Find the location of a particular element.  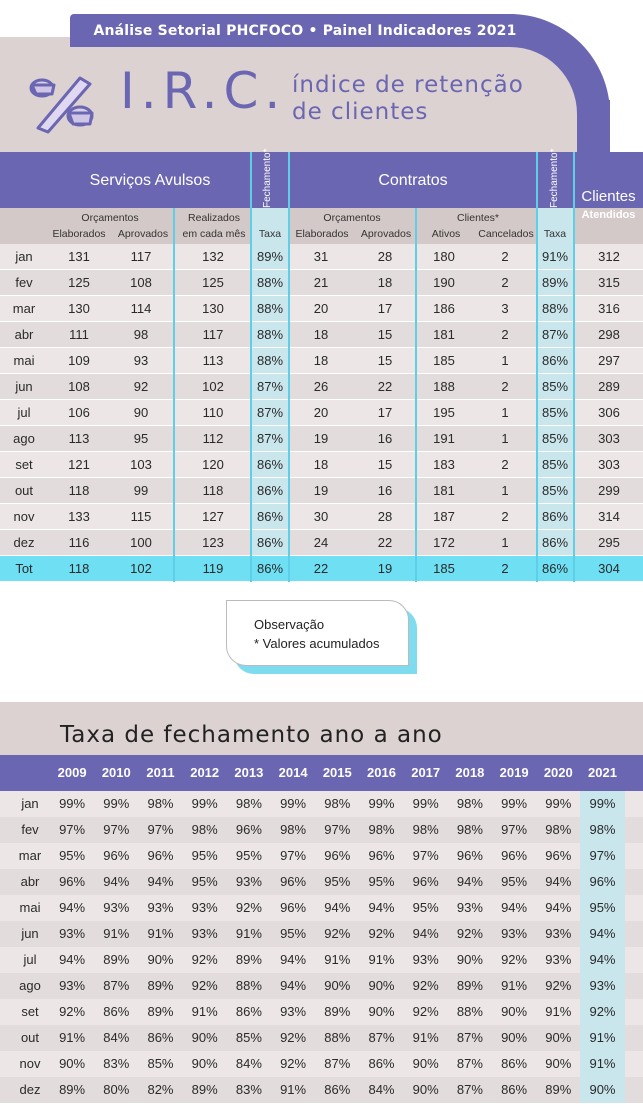

cell-cancelados: 3 is located at coordinates (505, 308).